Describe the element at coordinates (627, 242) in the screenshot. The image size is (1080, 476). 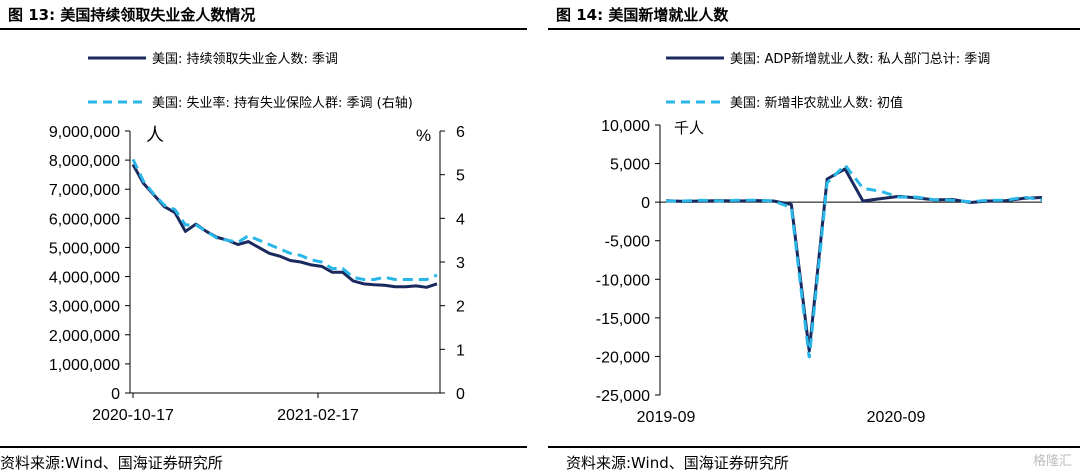
I see `y-tick-label: -5,000` at that location.